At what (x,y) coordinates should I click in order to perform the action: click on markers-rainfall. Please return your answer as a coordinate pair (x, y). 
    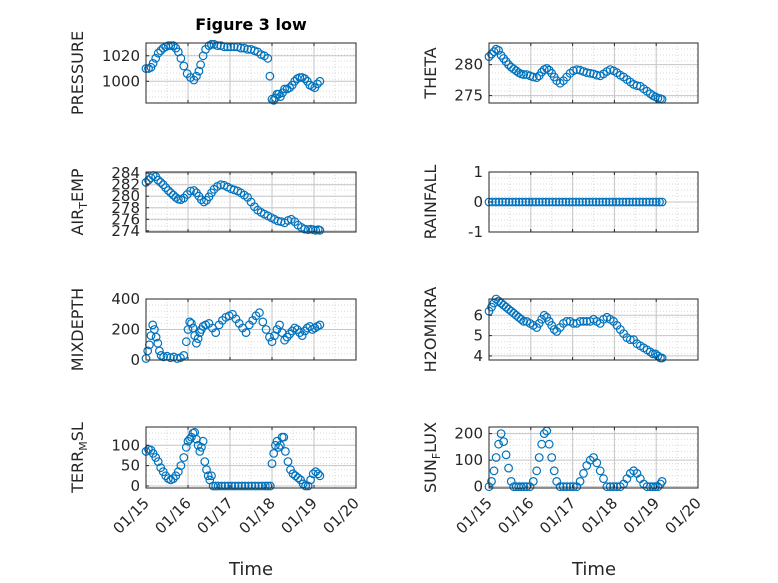
    Looking at the image, I should click on (575, 202).